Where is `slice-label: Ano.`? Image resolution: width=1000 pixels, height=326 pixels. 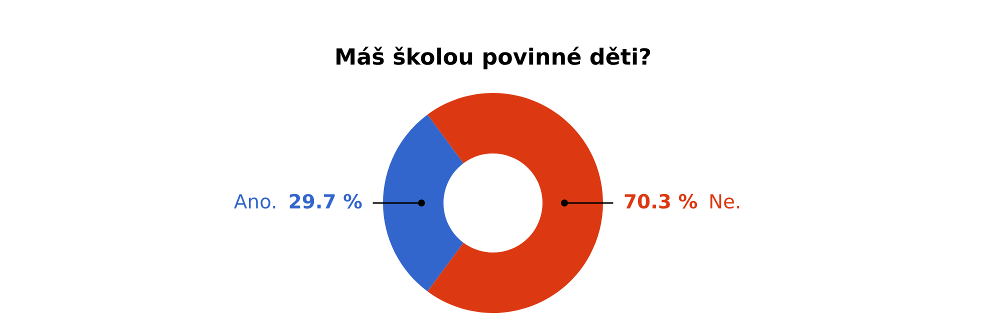 slice-label: Ano. is located at coordinates (255, 201).